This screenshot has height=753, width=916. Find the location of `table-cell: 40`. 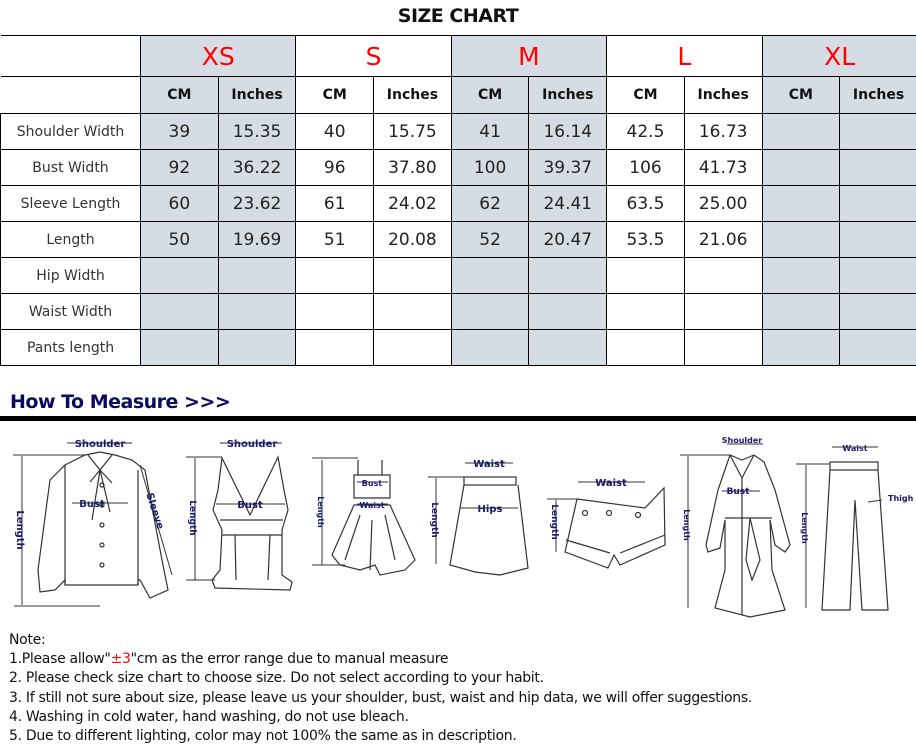

table-cell: 40 is located at coordinates (335, 131).